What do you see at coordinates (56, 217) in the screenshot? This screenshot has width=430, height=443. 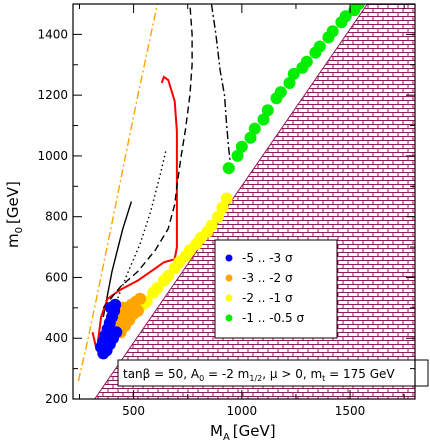 I see `y-tick-label: 800` at bounding box center [56, 217].